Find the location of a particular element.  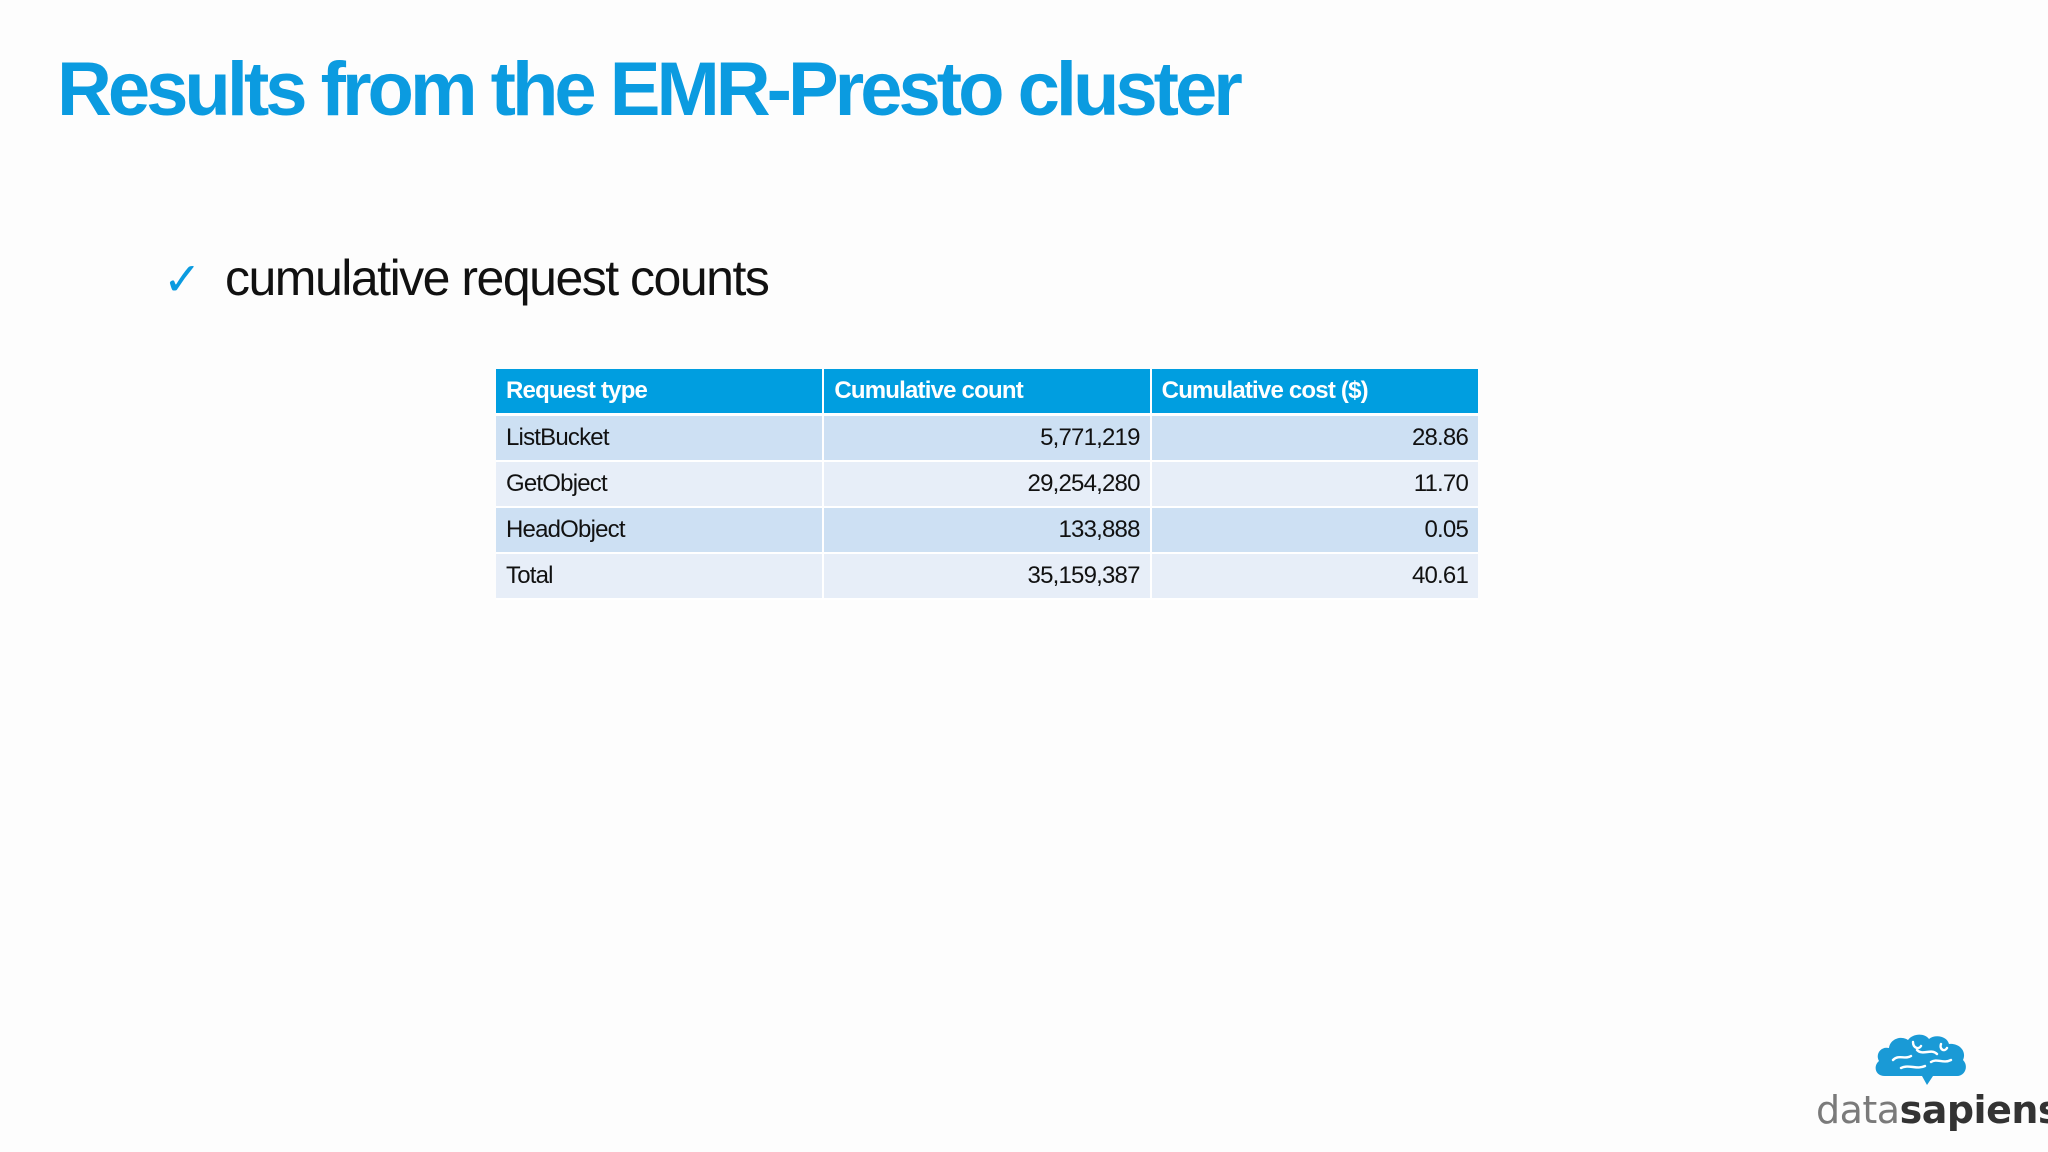

slide-title: Results from the EMR-Presto cluster is located at coordinates (650, 89).